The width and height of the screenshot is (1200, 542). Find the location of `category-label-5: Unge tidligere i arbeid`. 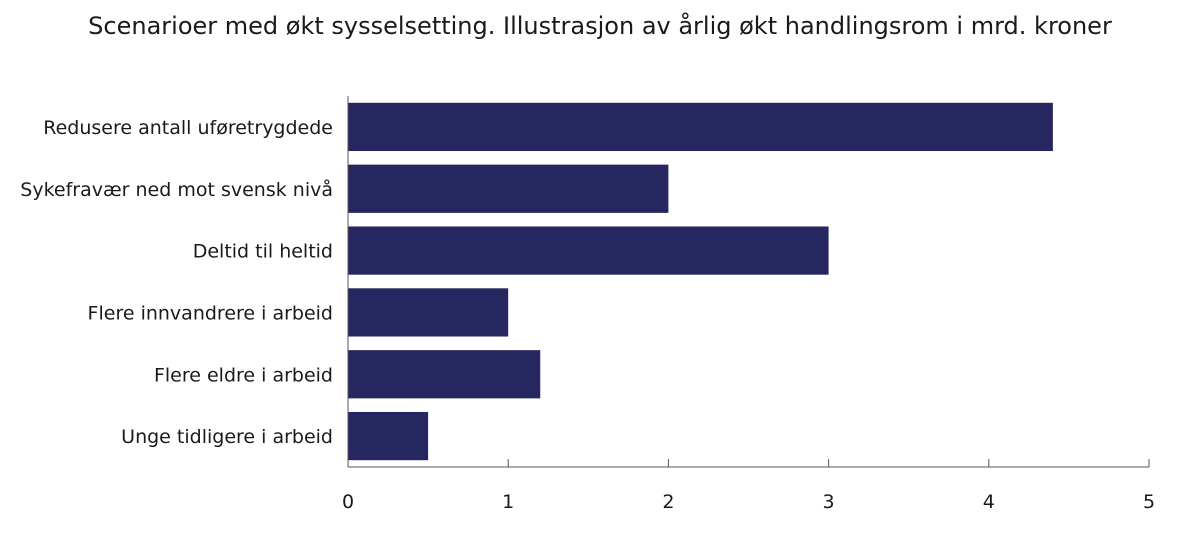

category-label-5: Unge tidligere i arbeid is located at coordinates (227, 437).